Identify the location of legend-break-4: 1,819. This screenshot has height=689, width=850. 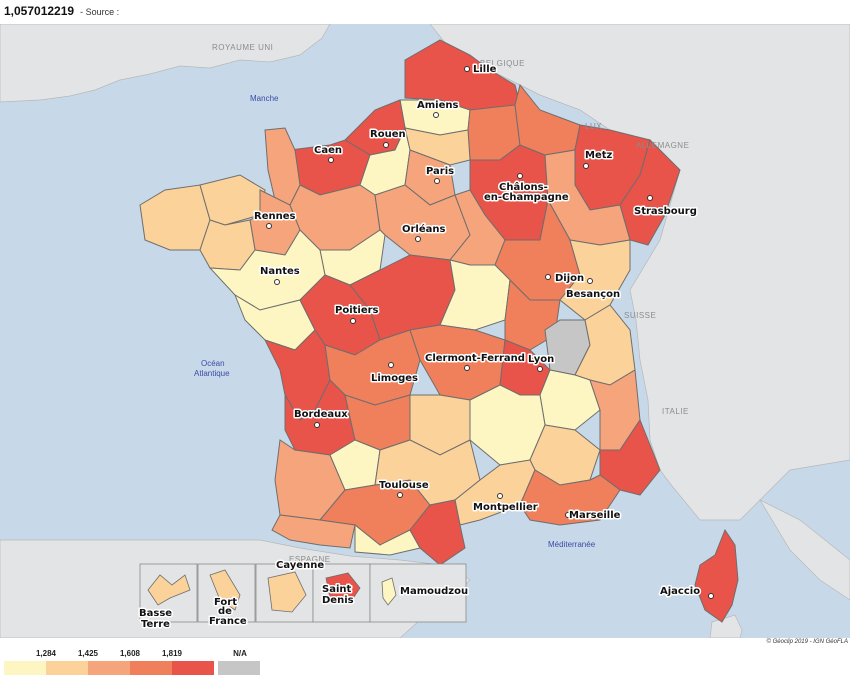
(172, 653).